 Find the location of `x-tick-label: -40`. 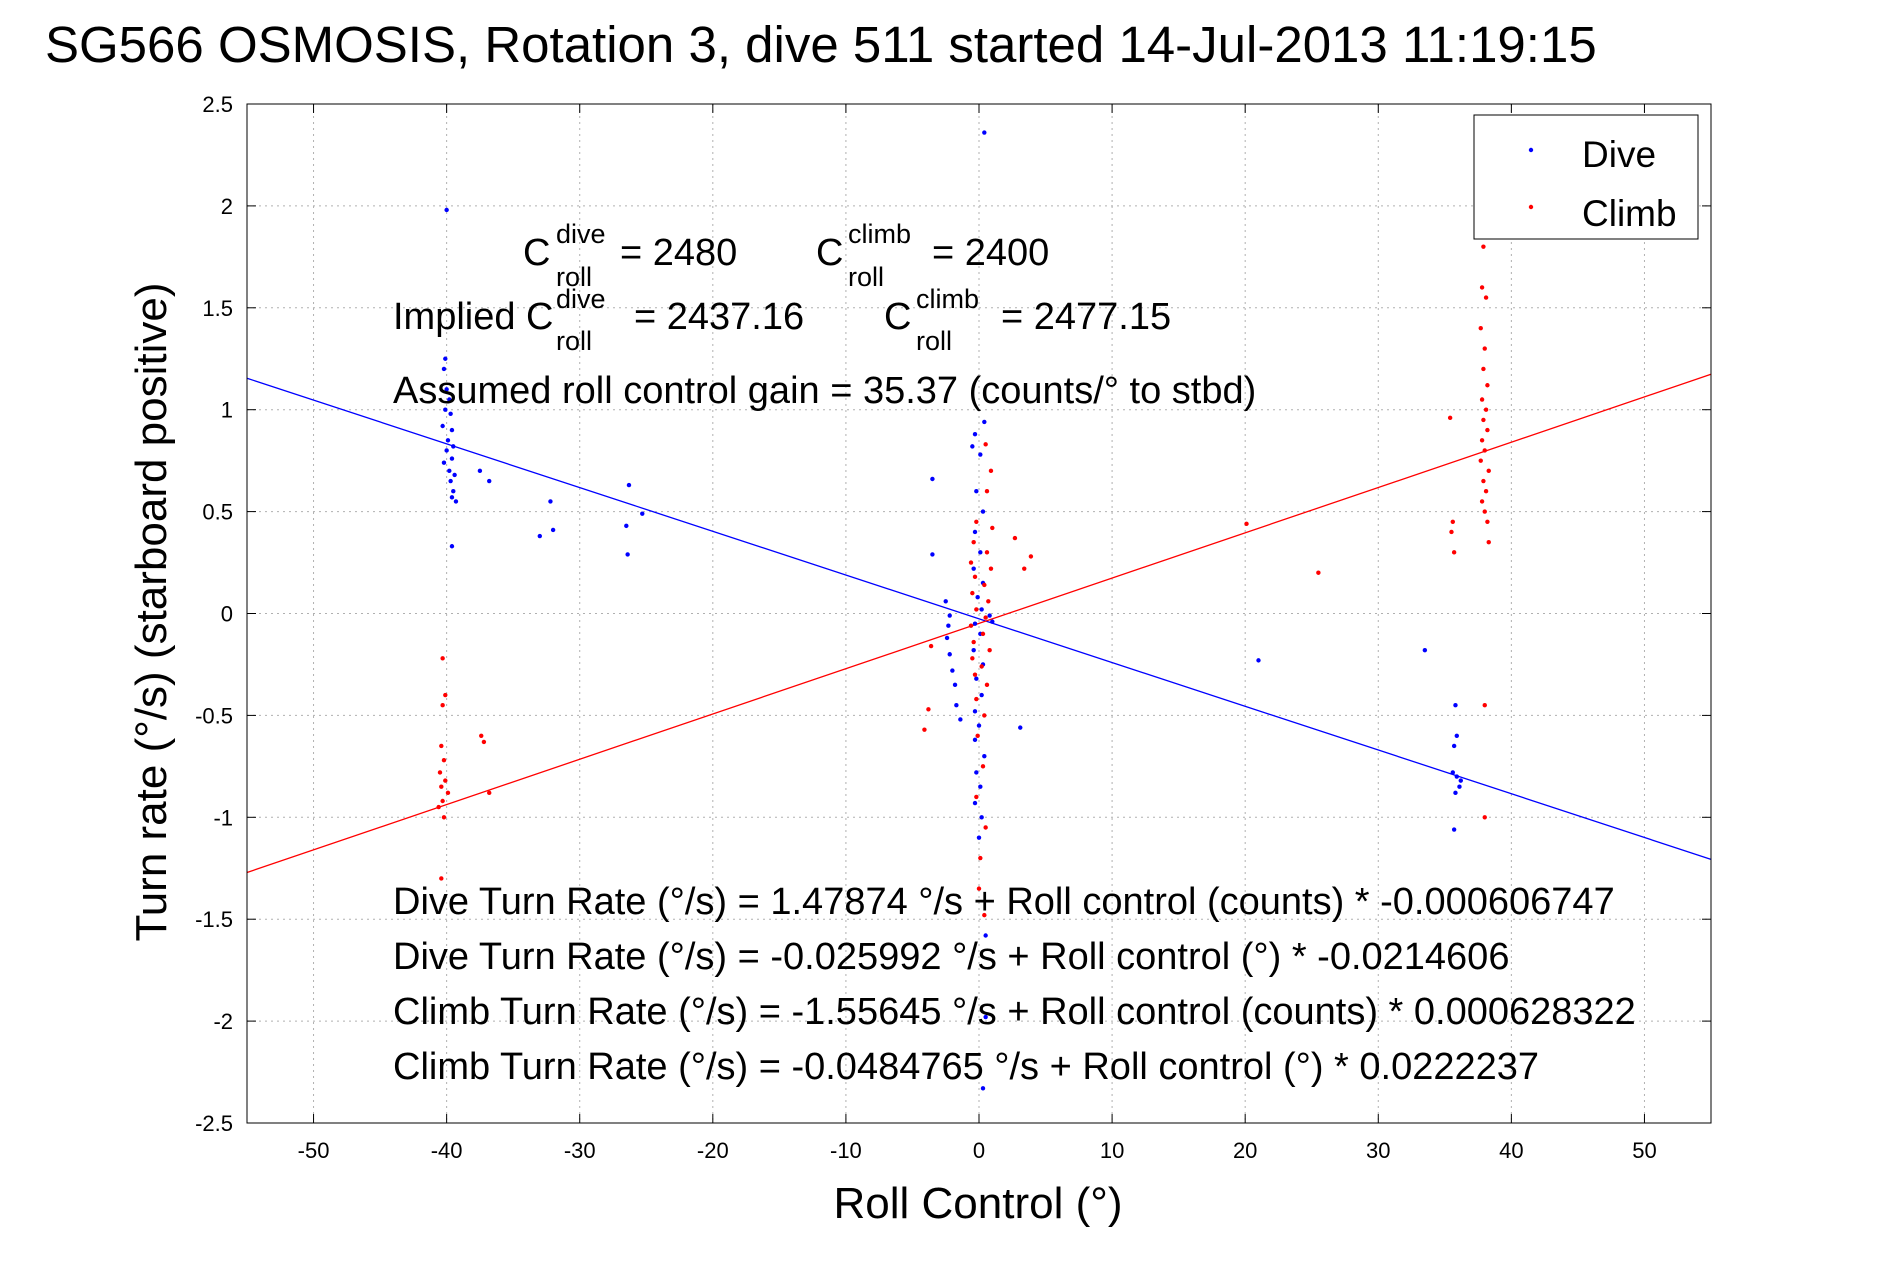

x-tick-label: -40 is located at coordinates (447, 1150).